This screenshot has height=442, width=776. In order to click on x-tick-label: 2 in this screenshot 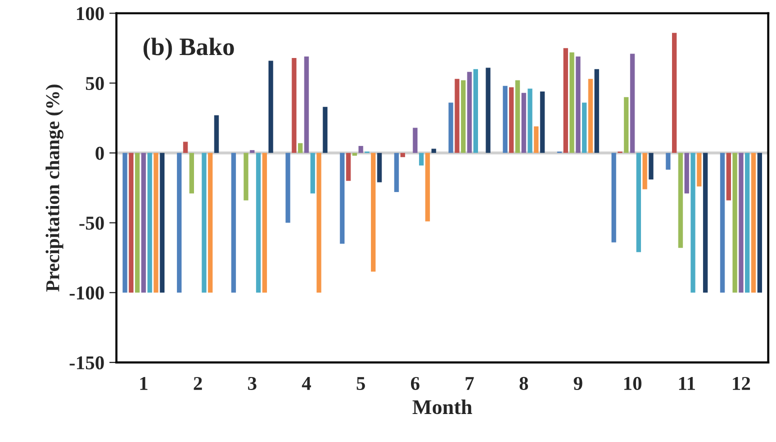, I will do `click(198, 383)`.